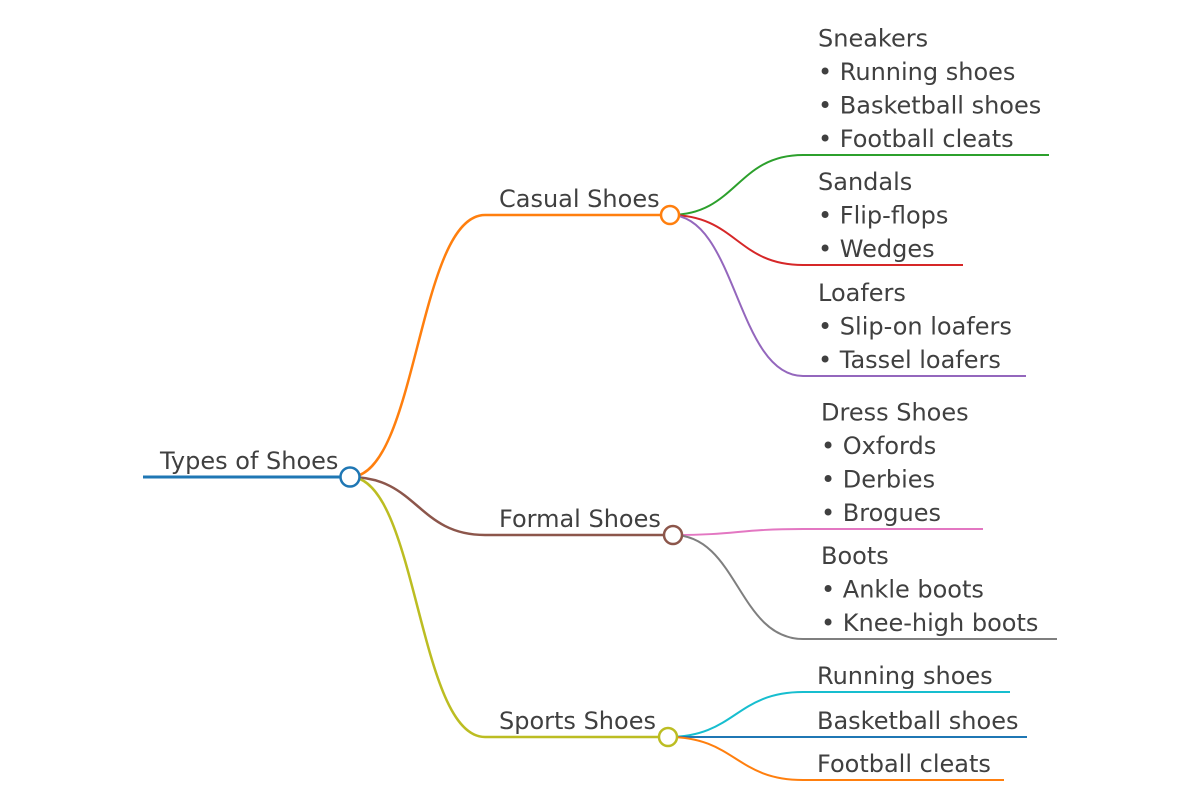 Image resolution: width=1200 pixels, height=800 pixels. What do you see at coordinates (915, 327) in the screenshot?
I see `leaf-item-slip-on-loafers: • Slip-on loafers` at bounding box center [915, 327].